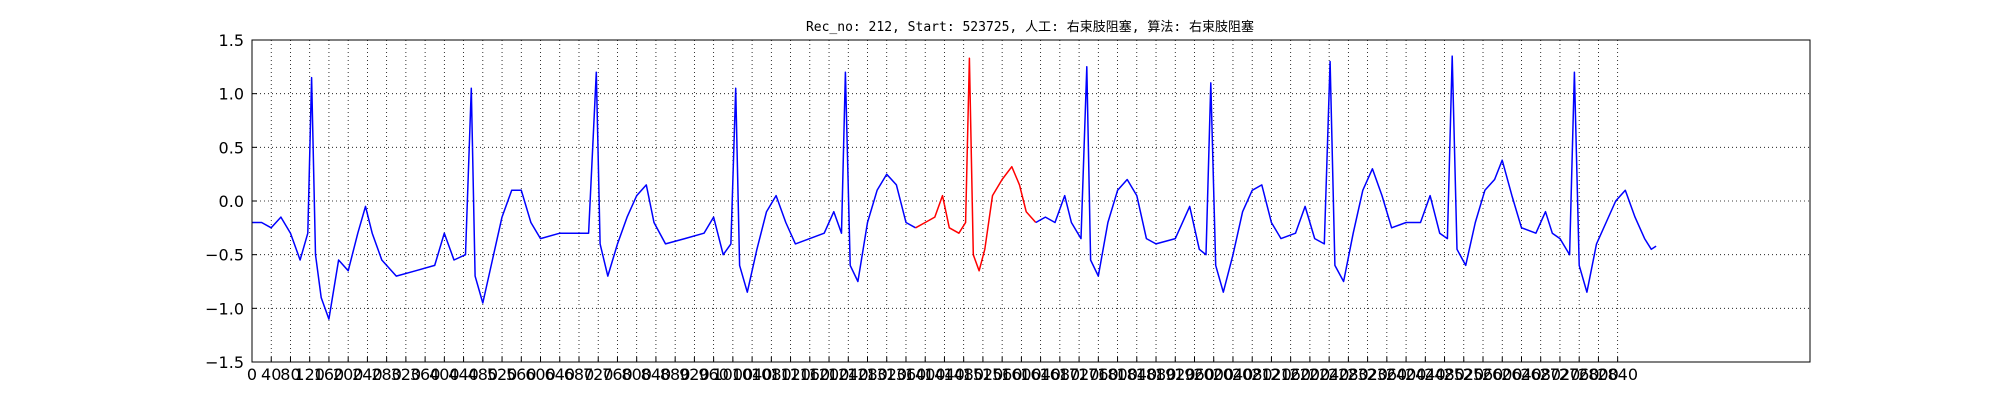 The image size is (2000, 400). What do you see at coordinates (906, 374) in the screenshot?
I see `x-tick-label: 1360` at bounding box center [906, 374].